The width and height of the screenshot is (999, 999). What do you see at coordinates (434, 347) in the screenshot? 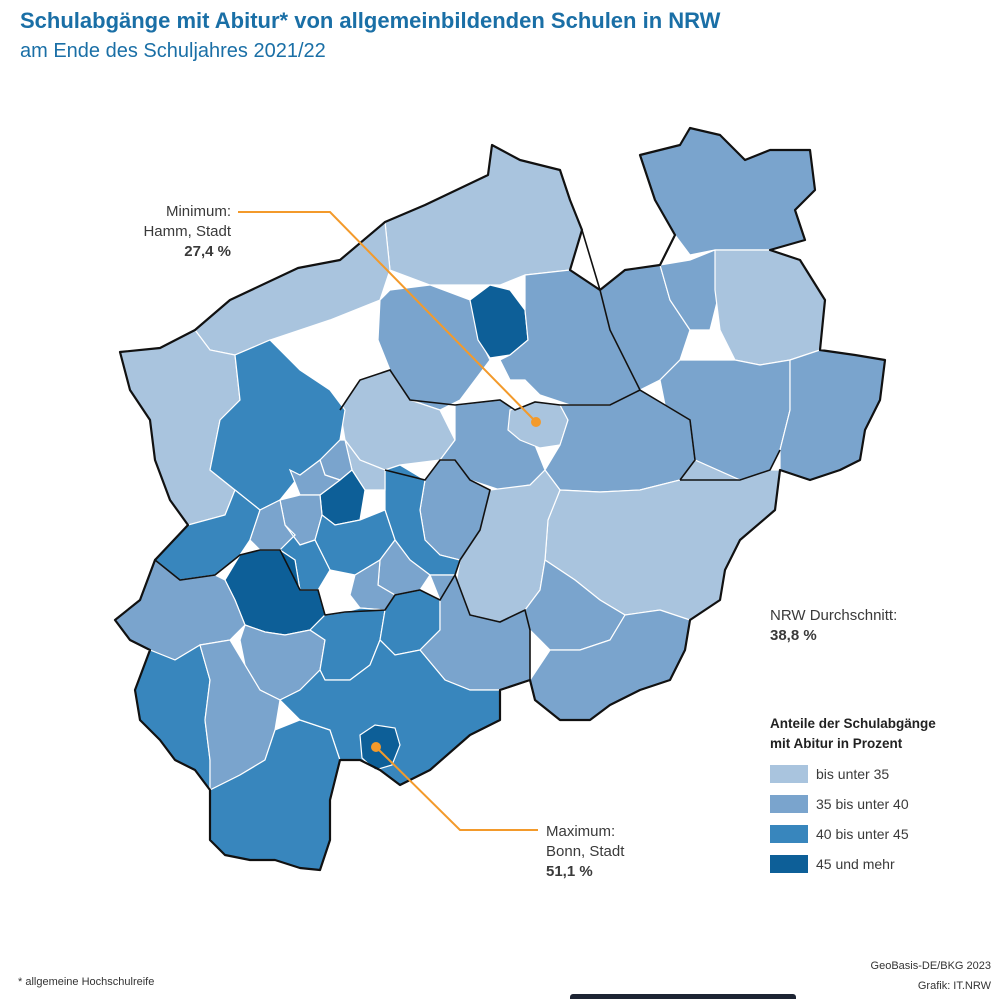
I see `district-coesfeld` at bounding box center [434, 347].